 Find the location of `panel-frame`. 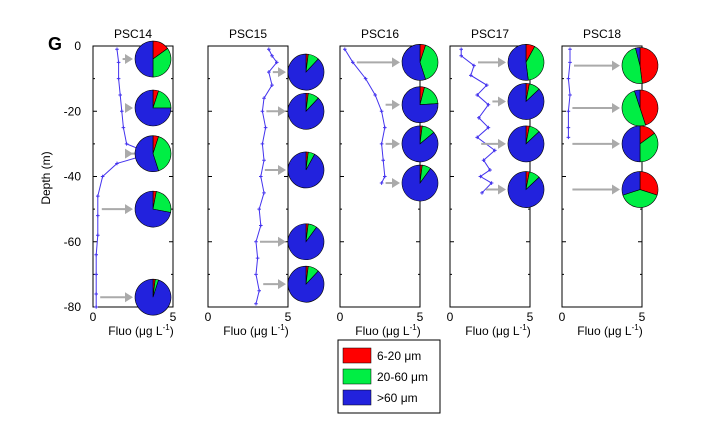

panel-frame is located at coordinates (248, 176).